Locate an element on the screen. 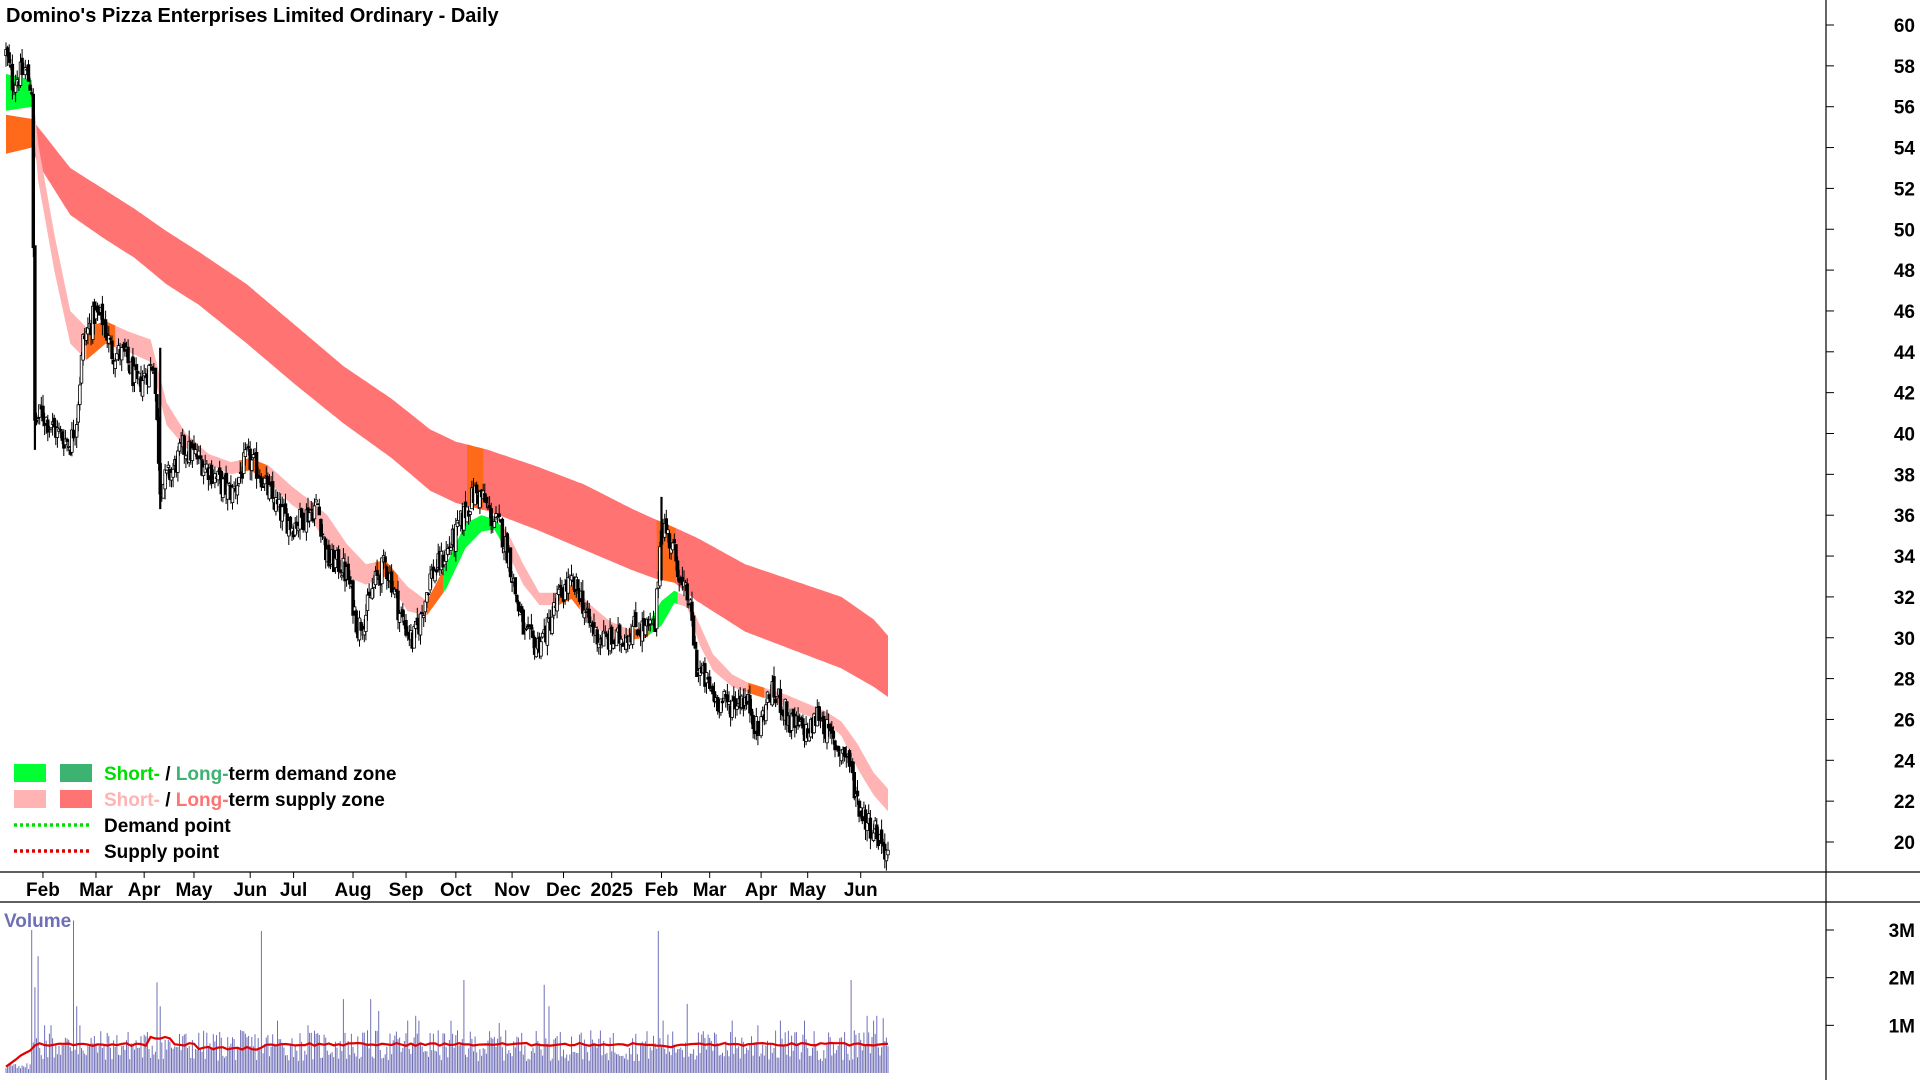  short-term-crossover-zone is located at coordinates (756, 690).